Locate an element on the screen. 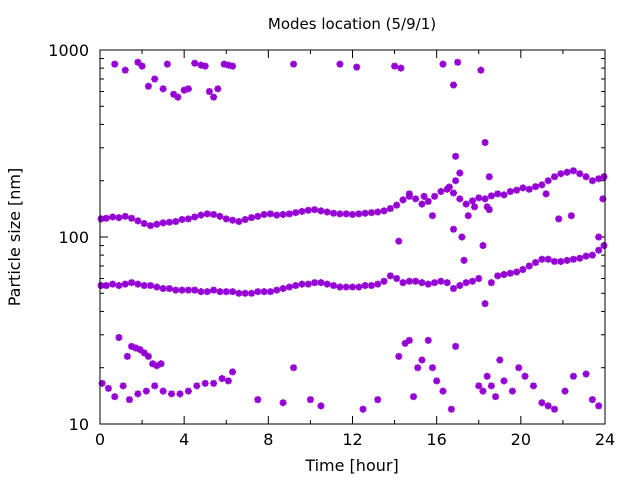  x-tick-label: 24 is located at coordinates (605, 439).